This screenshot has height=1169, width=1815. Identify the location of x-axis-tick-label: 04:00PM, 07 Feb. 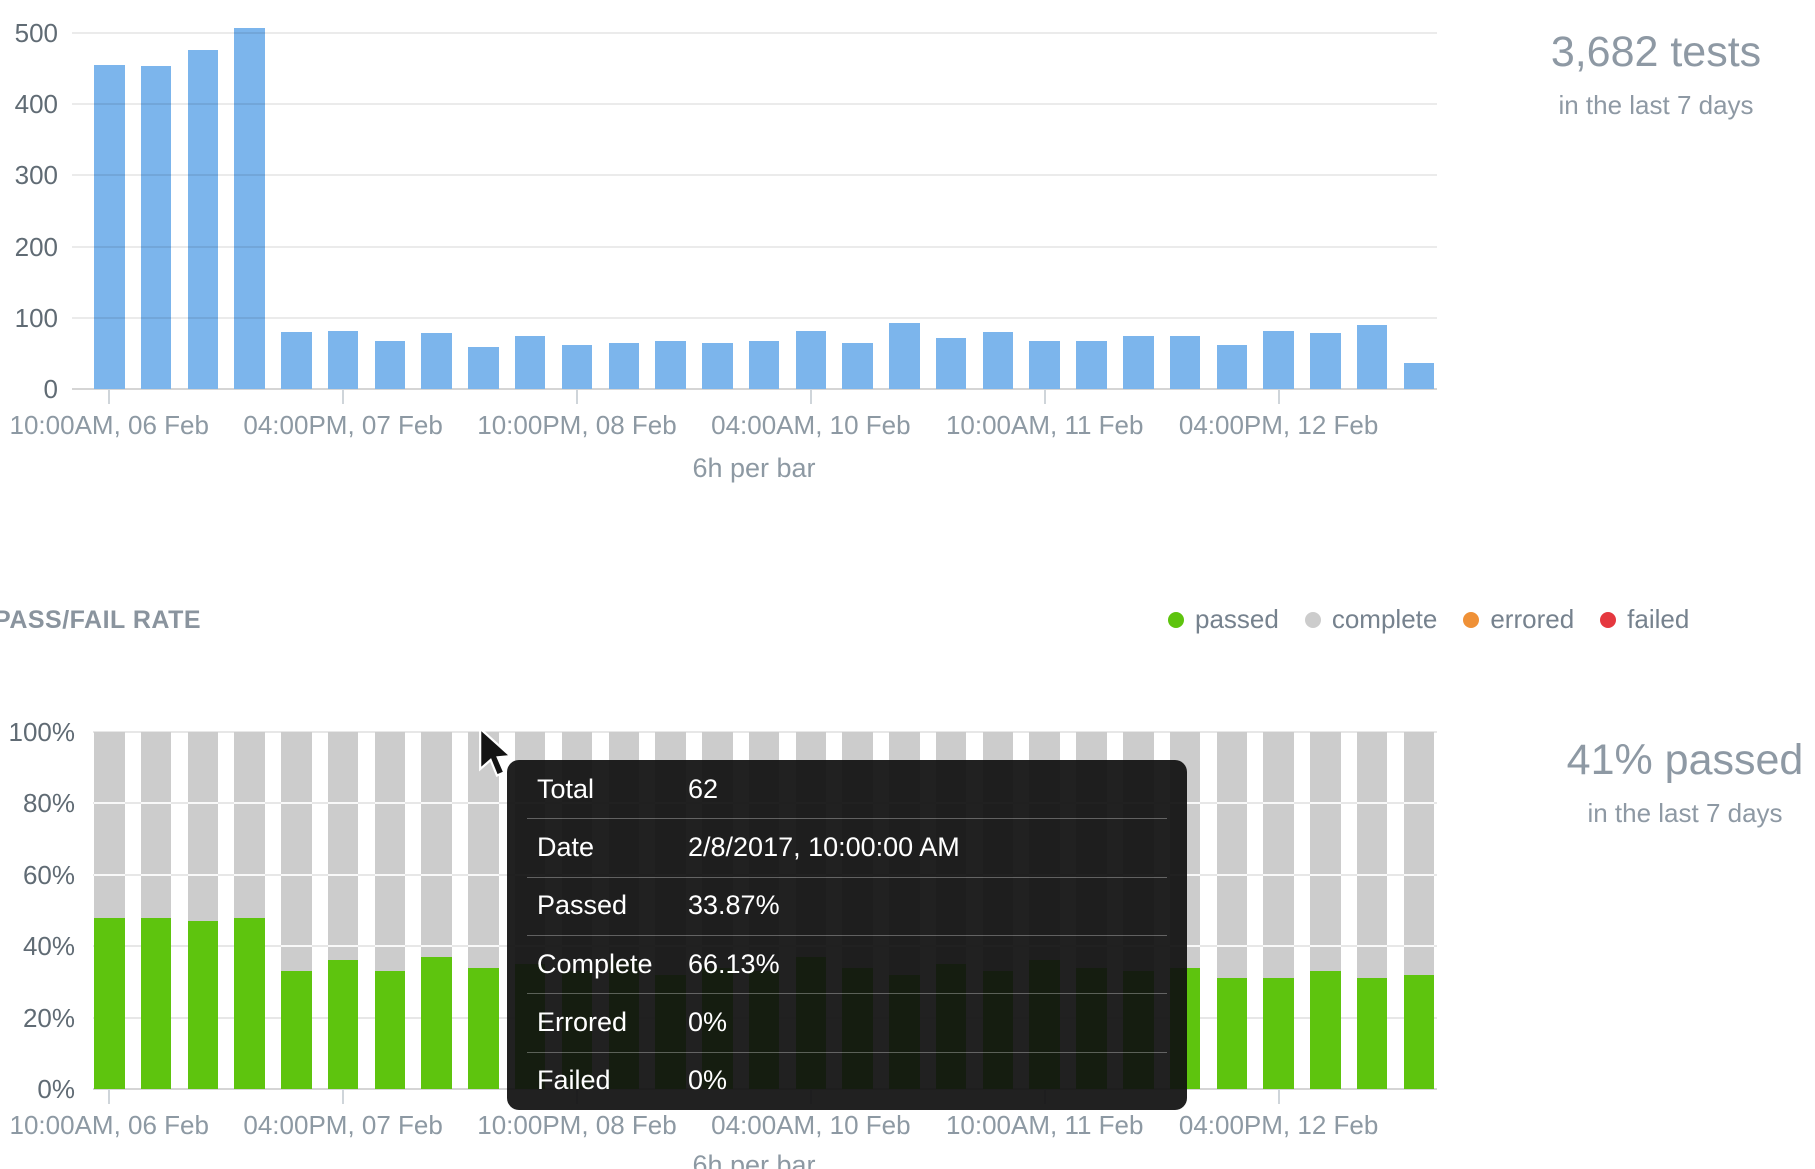
(343, 1125).